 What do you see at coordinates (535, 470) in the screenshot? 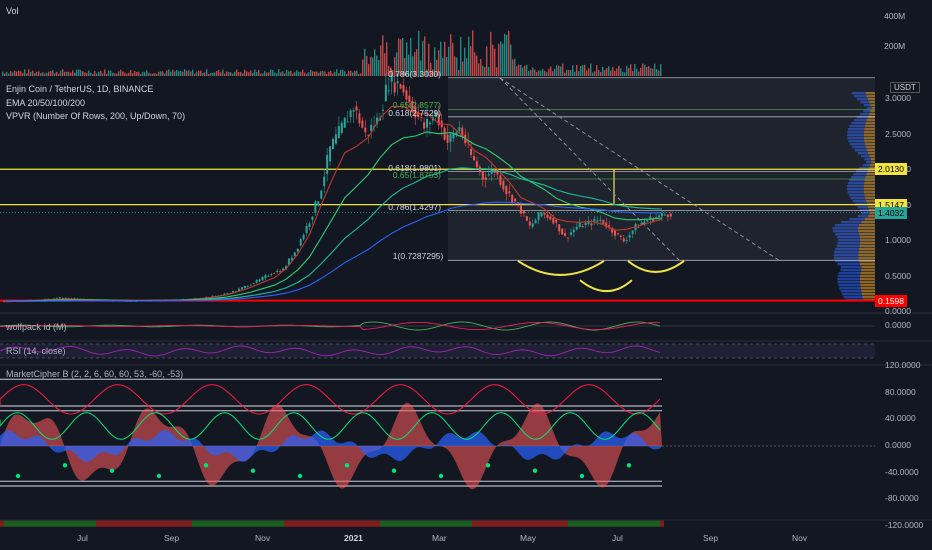
I see `mc-signal-dot` at bounding box center [535, 470].